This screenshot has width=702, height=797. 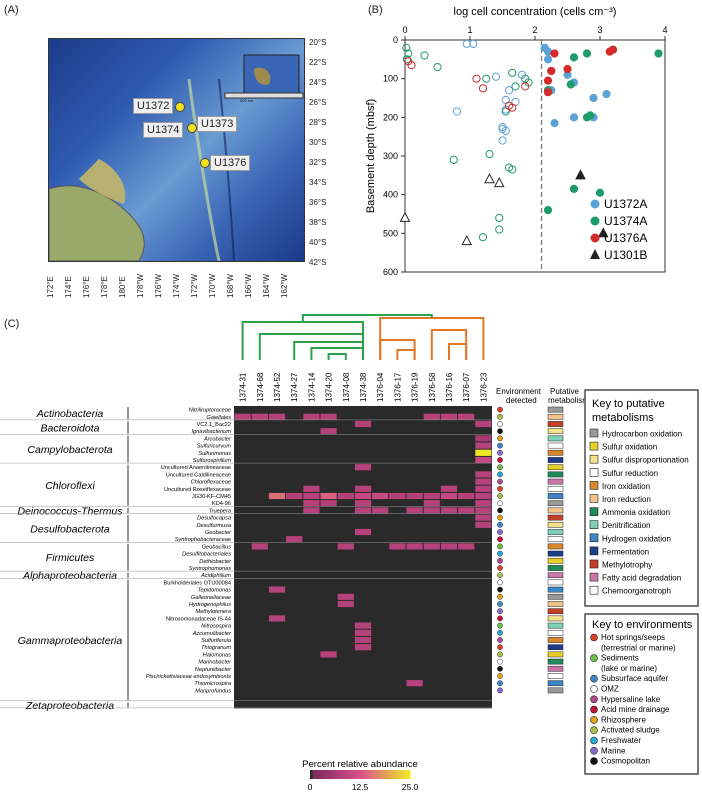 What do you see at coordinates (102, 181) in the screenshot?
I see `new-zealand-north-island` at bounding box center [102, 181].